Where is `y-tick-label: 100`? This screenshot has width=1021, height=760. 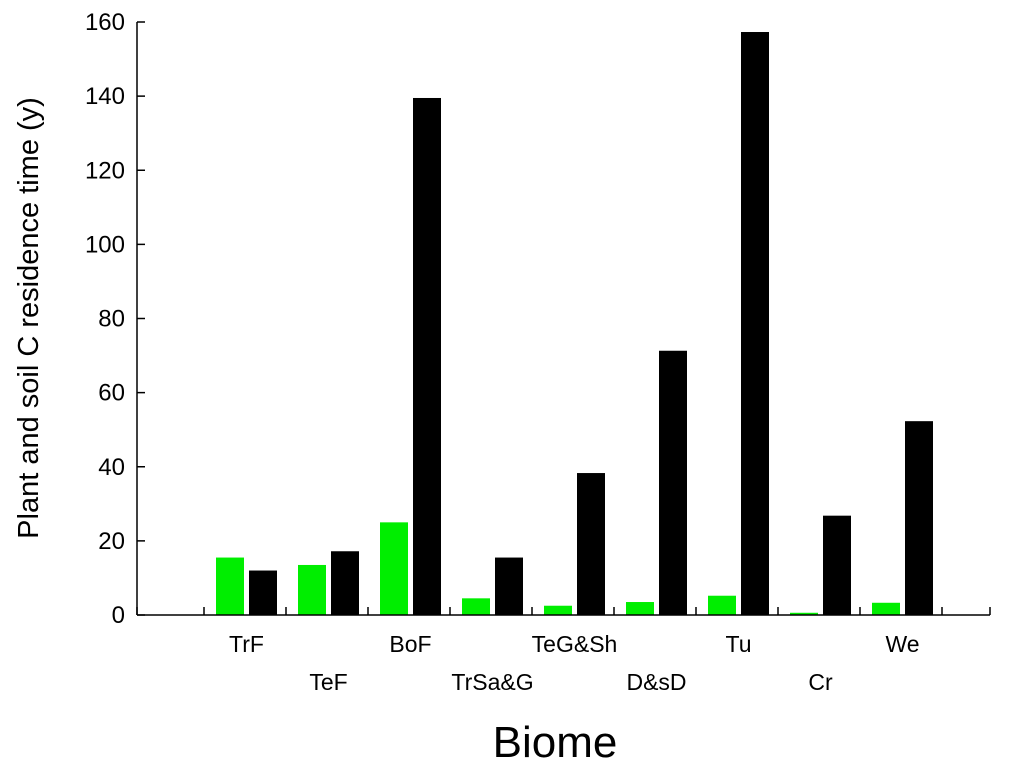
y-tick-label: 100 is located at coordinates (105, 244).